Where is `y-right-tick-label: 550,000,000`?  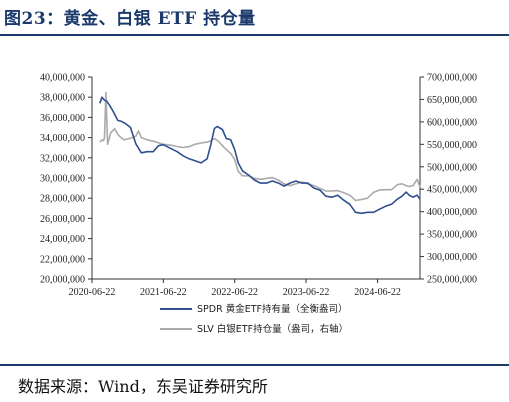
y-right-tick-label: 550,000,000 is located at coordinates (452, 145).